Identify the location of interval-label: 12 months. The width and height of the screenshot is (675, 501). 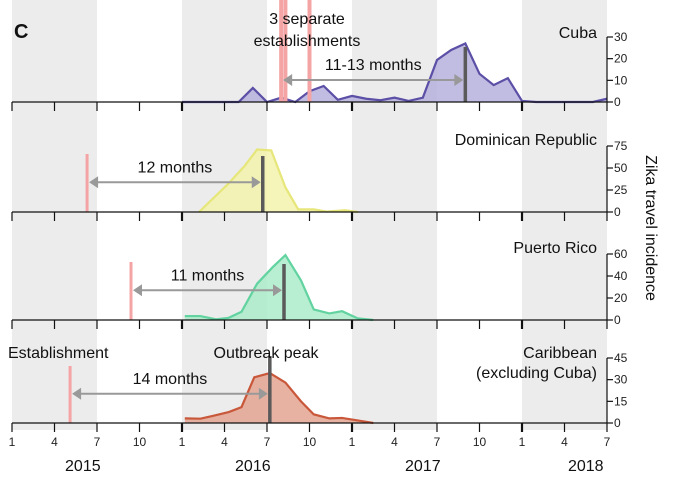
(175, 167).